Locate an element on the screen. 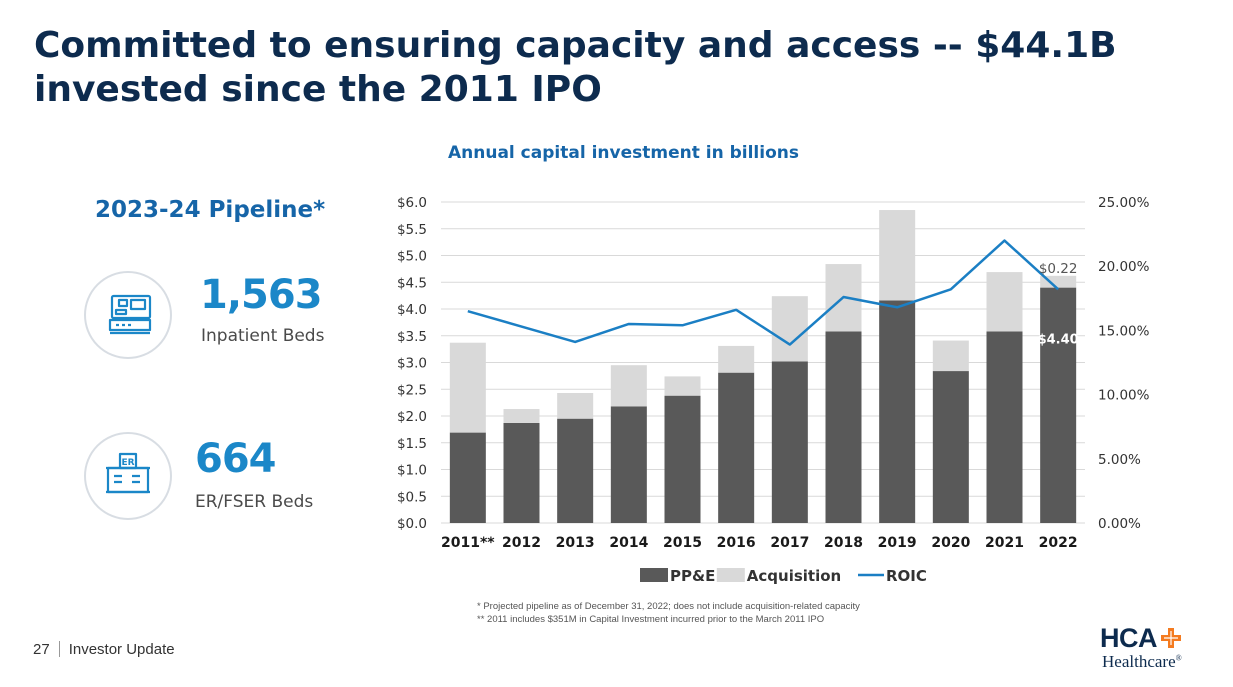 This screenshot has width=1233, height=687. data-label-acquisition: $0.22 is located at coordinates (1058, 269).